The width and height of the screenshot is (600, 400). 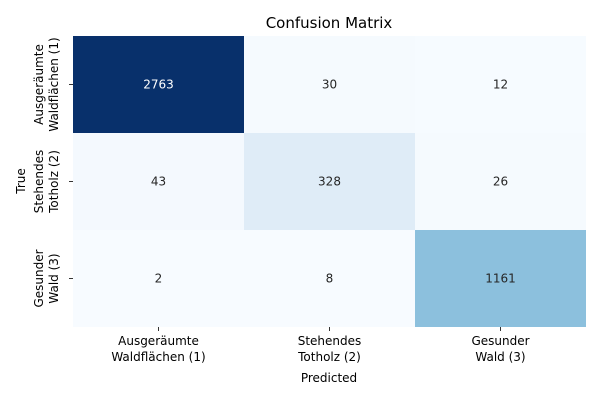 I want to click on cell-value-label-3-3: 1161, so click(x=500, y=279).